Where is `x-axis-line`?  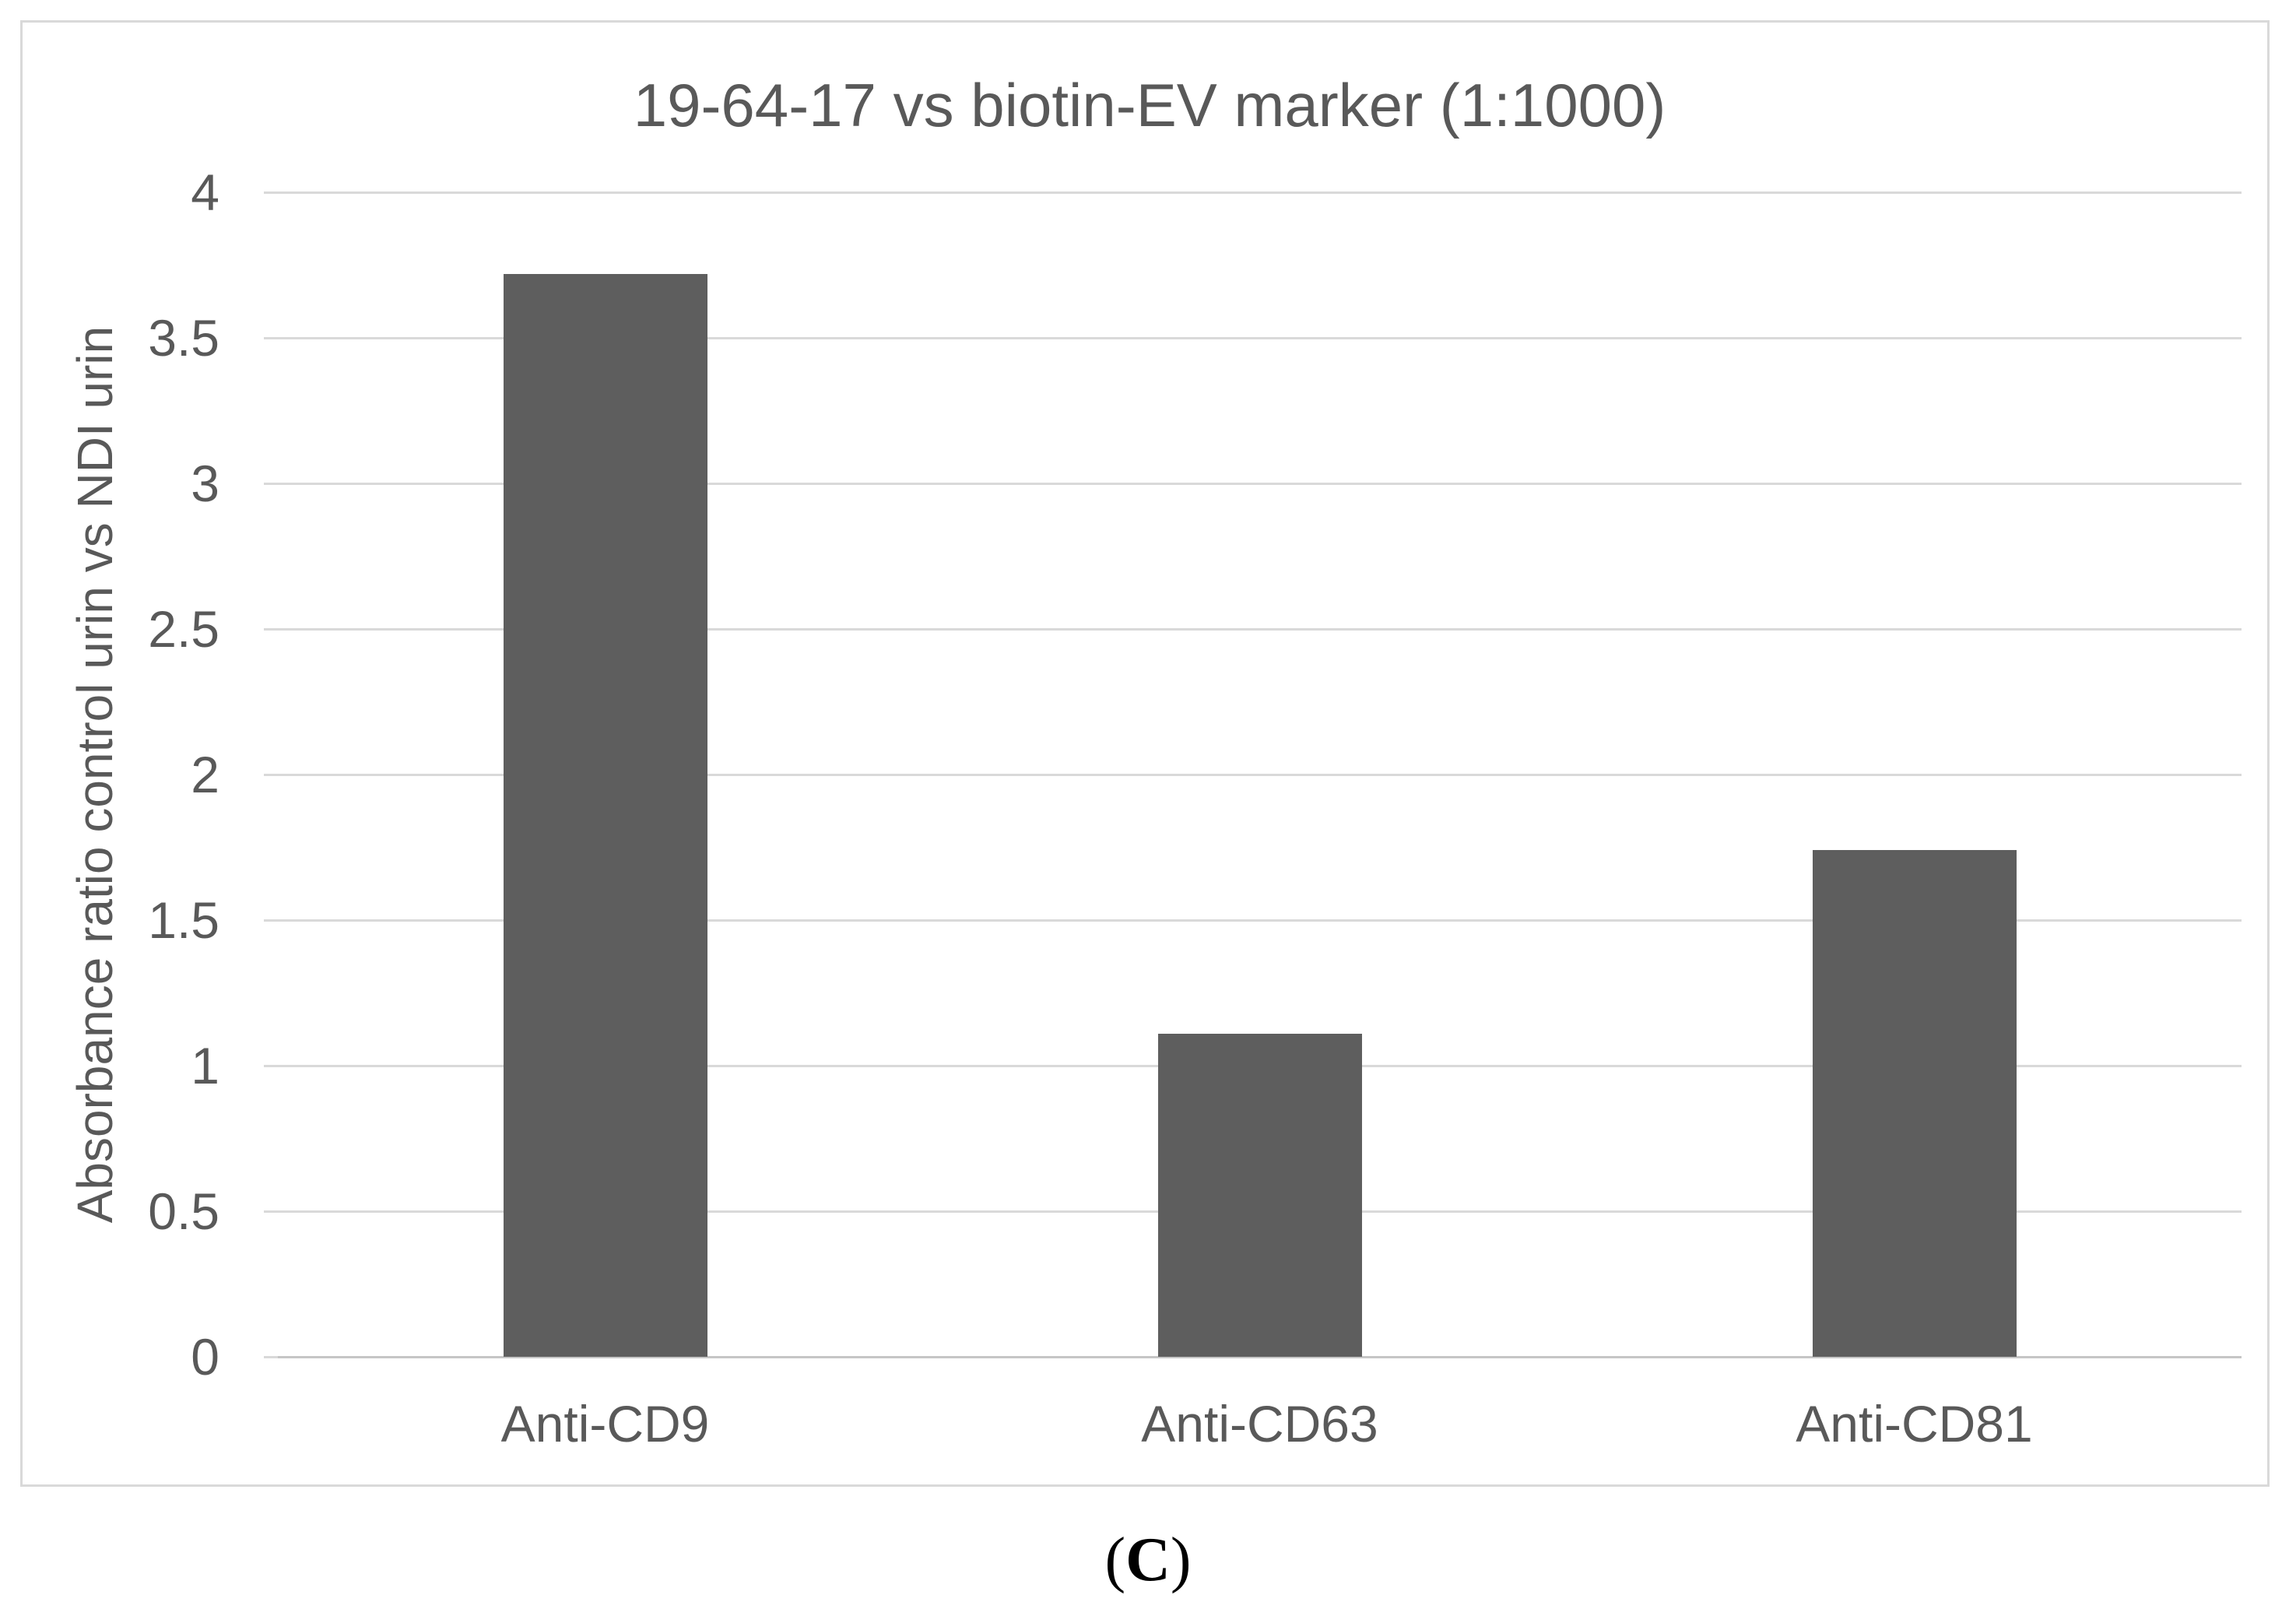 x-axis-line is located at coordinates (1260, 1356).